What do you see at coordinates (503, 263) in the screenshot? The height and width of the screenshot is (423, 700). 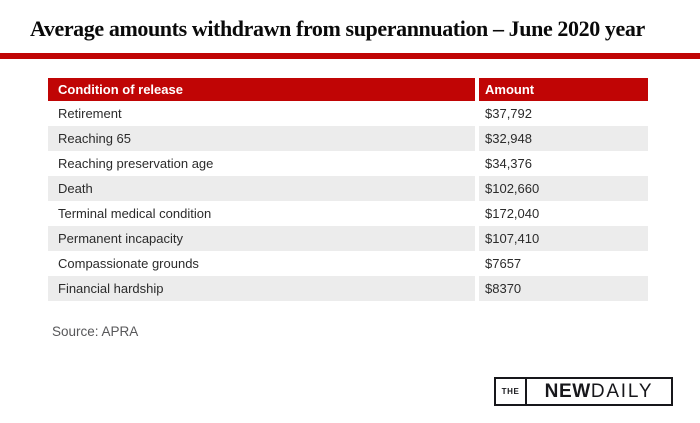 I see `cell-amount: $7657` at bounding box center [503, 263].